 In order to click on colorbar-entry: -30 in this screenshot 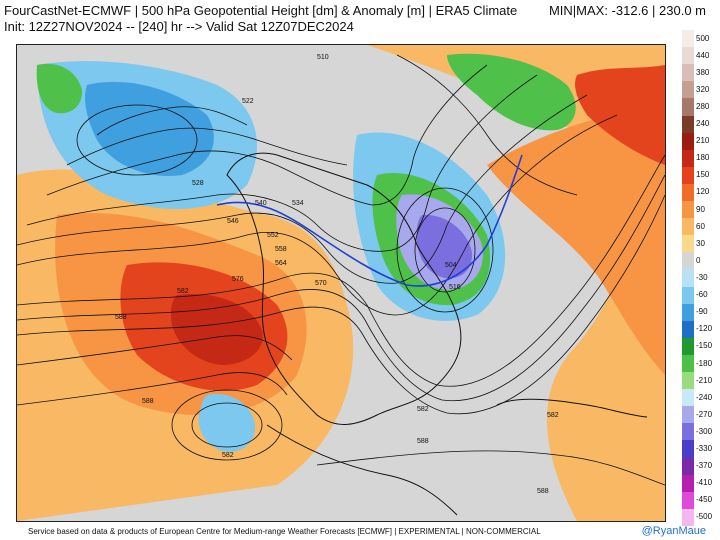, I will do `click(700, 278)`.